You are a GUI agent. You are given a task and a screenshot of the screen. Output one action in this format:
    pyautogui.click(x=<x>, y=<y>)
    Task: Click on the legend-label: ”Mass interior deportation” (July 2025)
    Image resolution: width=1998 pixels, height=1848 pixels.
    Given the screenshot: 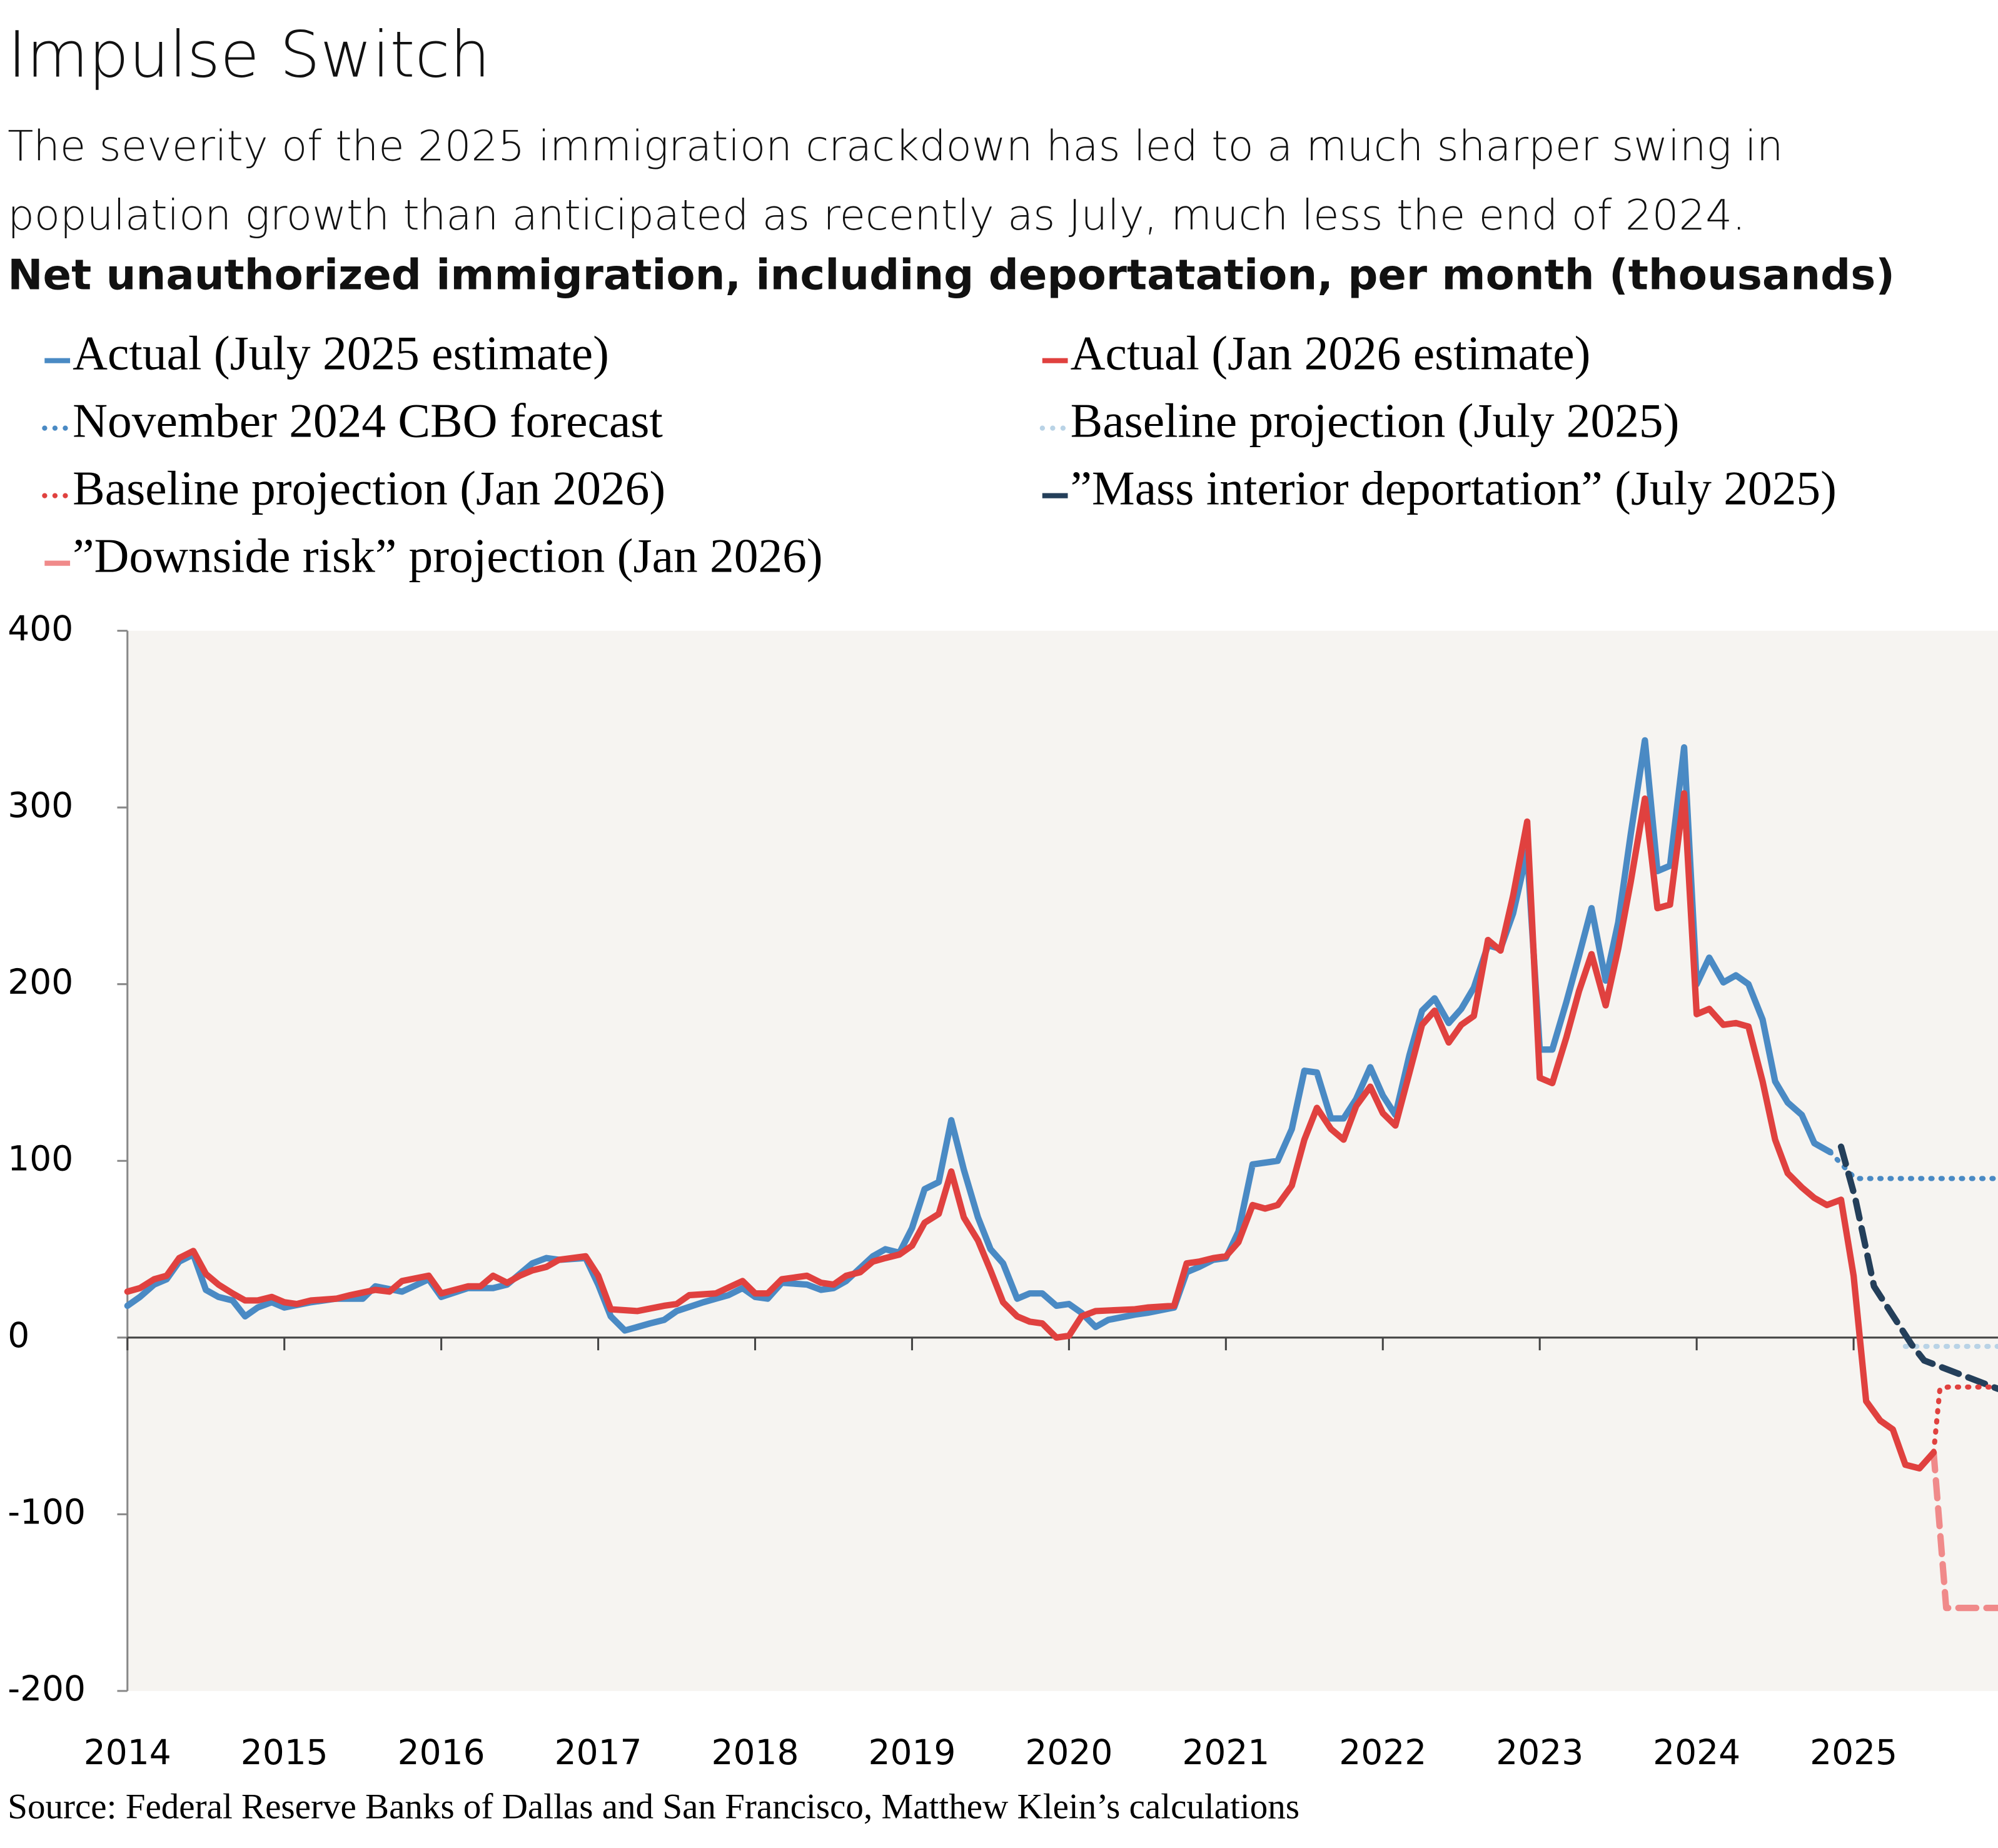 What is the action you would take?
    pyautogui.click(x=1454, y=488)
    